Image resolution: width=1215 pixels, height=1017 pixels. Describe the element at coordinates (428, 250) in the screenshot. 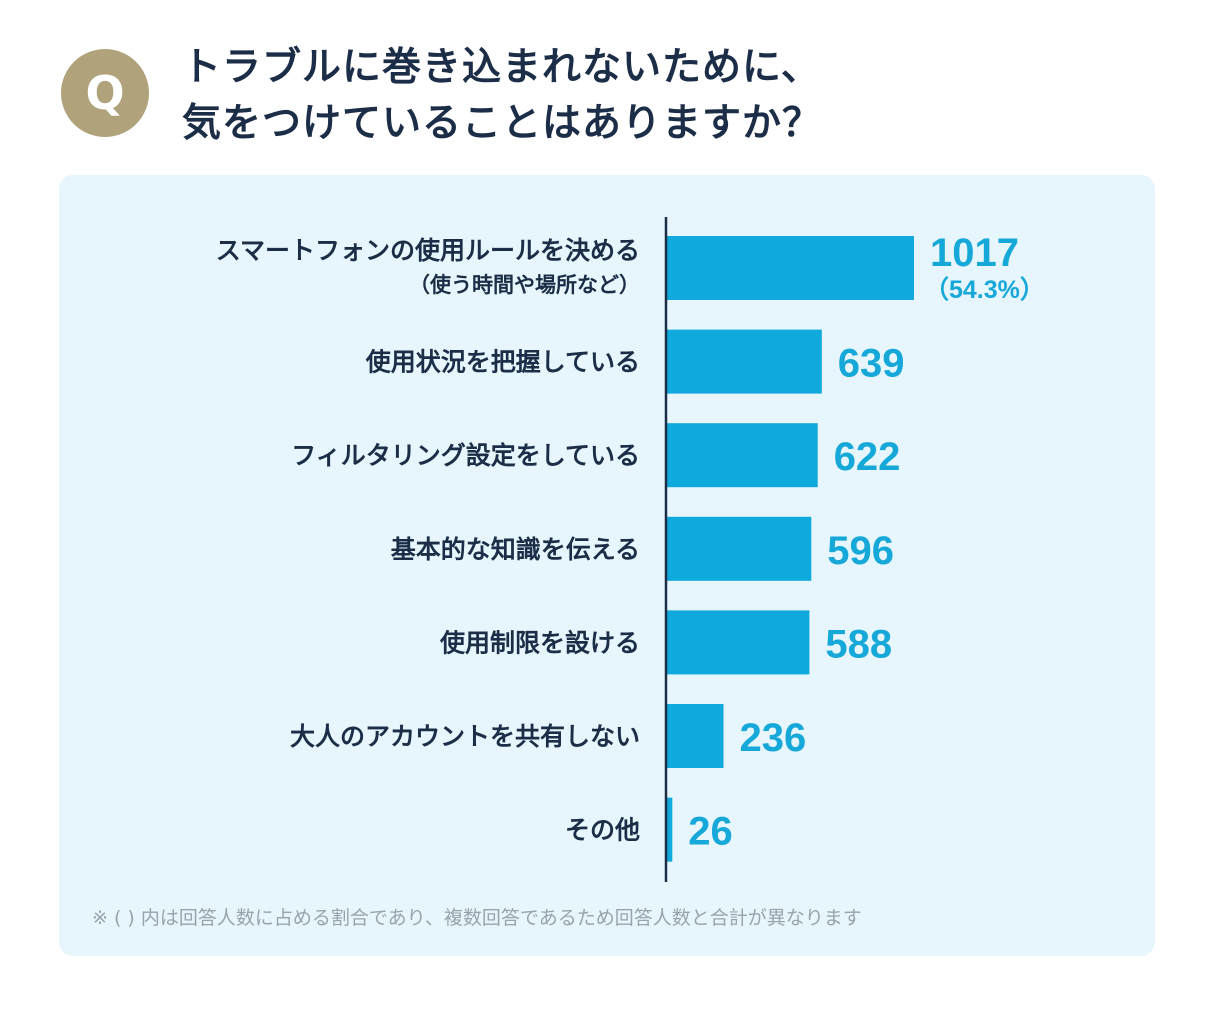

I see `category-label-1: スマートフォンの使用ルールを決める` at that location.